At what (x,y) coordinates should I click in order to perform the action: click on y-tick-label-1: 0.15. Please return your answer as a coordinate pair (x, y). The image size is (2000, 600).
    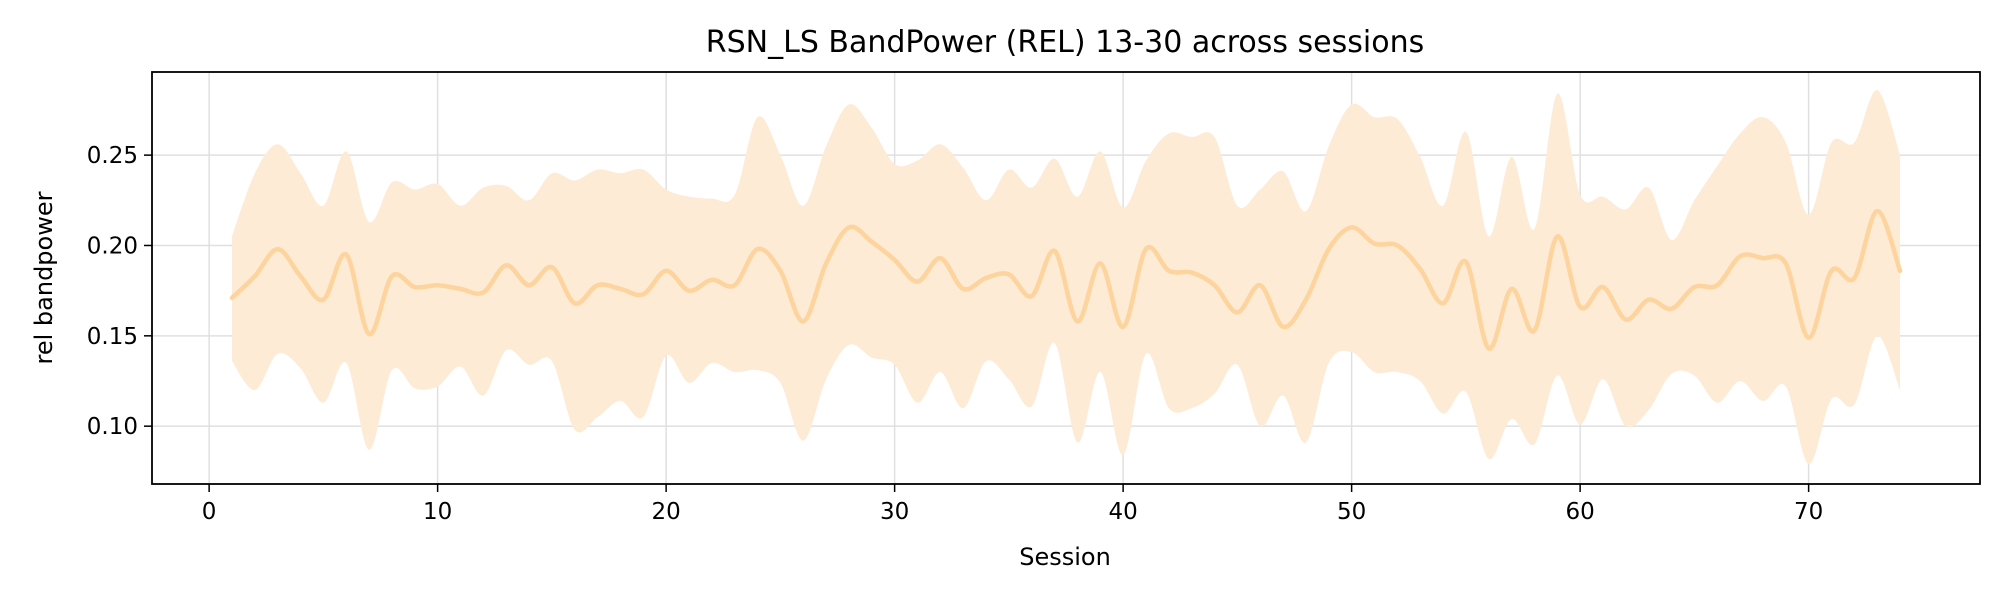
    Looking at the image, I should click on (112, 337).